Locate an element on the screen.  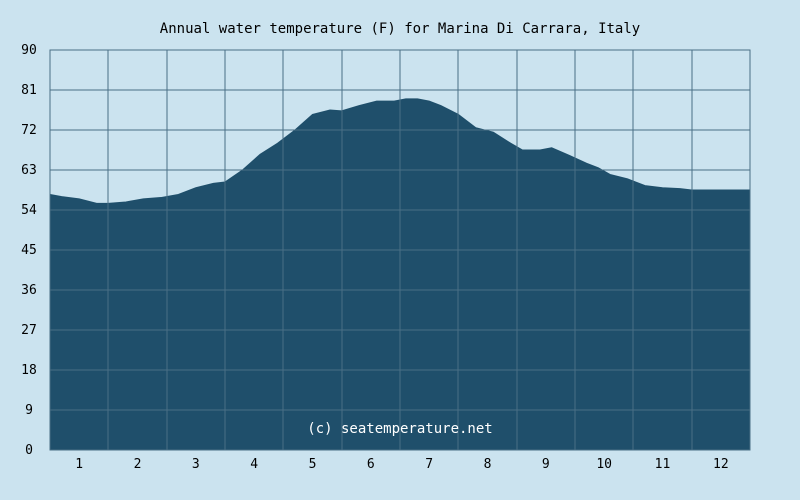
y-axis-ticks: 0 9 18 27 36 45 54 63 72 81 90 is located at coordinates (29, 250).